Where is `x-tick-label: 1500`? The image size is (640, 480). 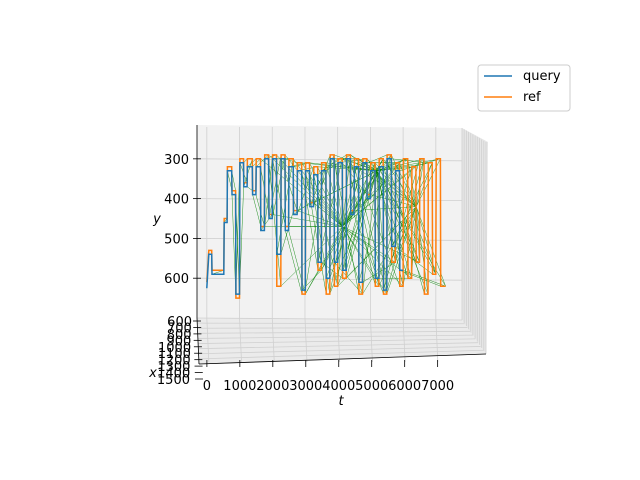
x-tick-label: 1500 is located at coordinates (173, 380).